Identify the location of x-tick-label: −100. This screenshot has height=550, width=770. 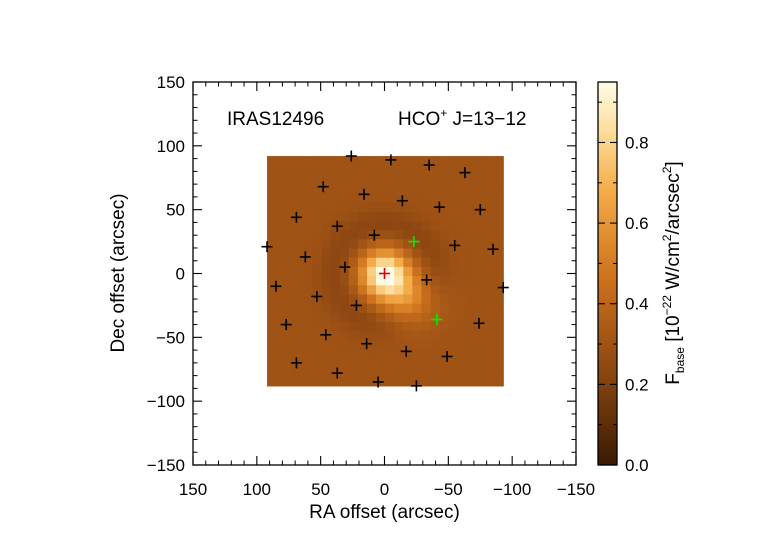
(512, 489).